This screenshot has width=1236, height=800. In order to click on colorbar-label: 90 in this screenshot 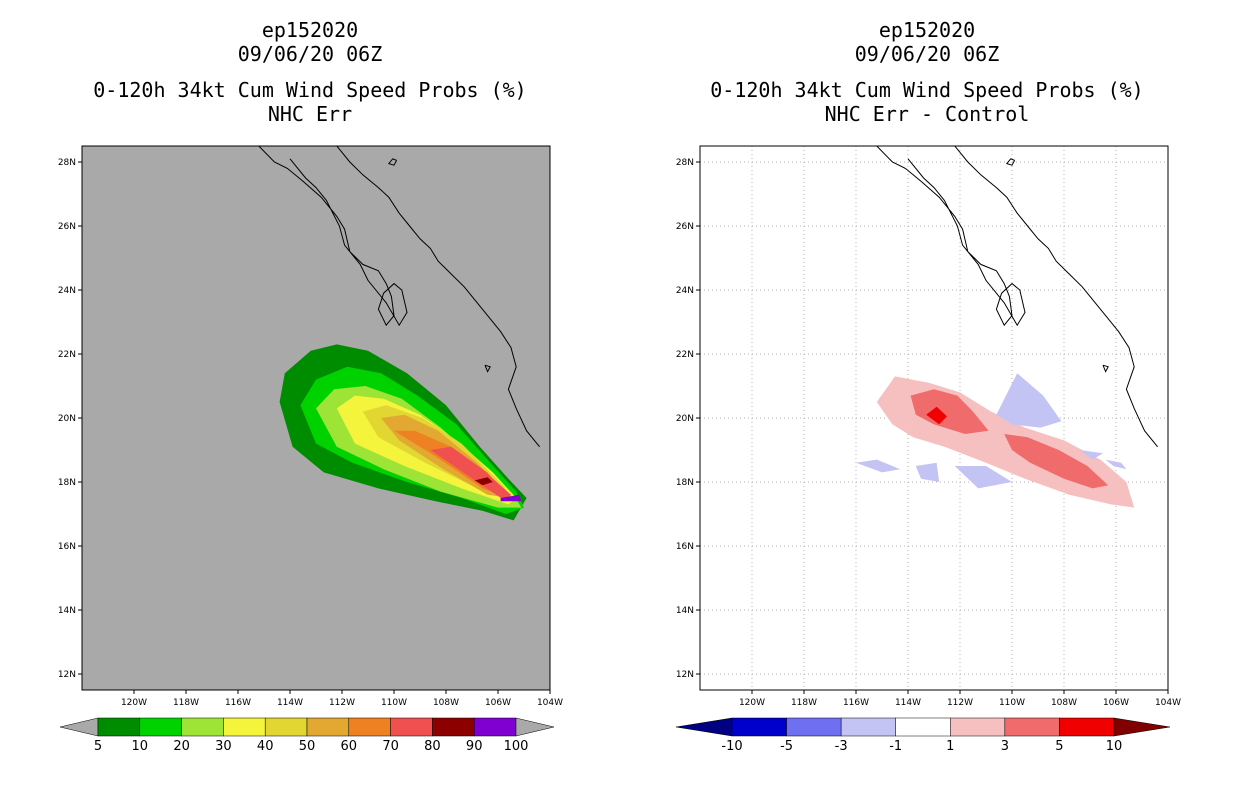, I will do `click(474, 746)`.